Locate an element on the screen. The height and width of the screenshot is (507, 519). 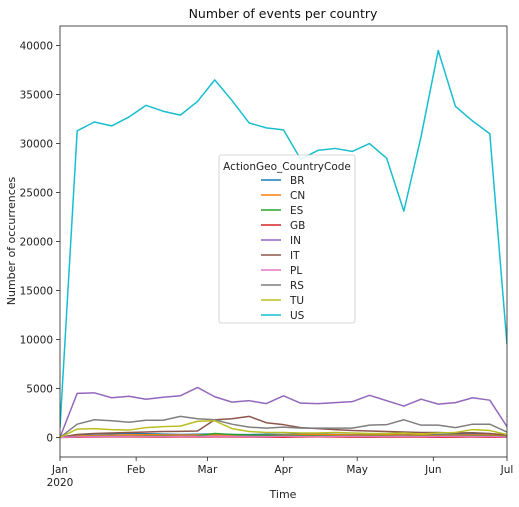
legend-entry-gb: GB is located at coordinates (297, 226).